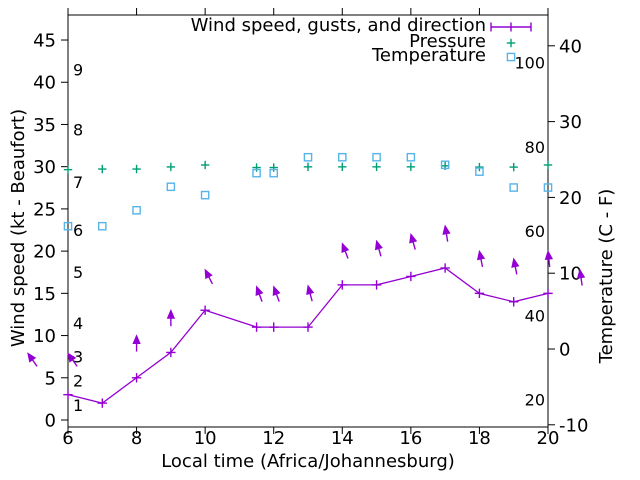  Describe the element at coordinates (78, 323) in the screenshot. I see `beaufort-scale-label: 4` at that location.